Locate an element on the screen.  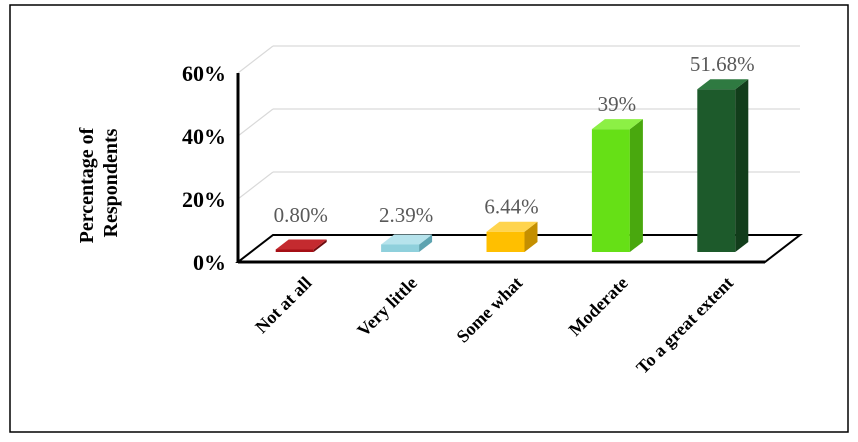
bar-some-what is located at coordinates (512, 236).